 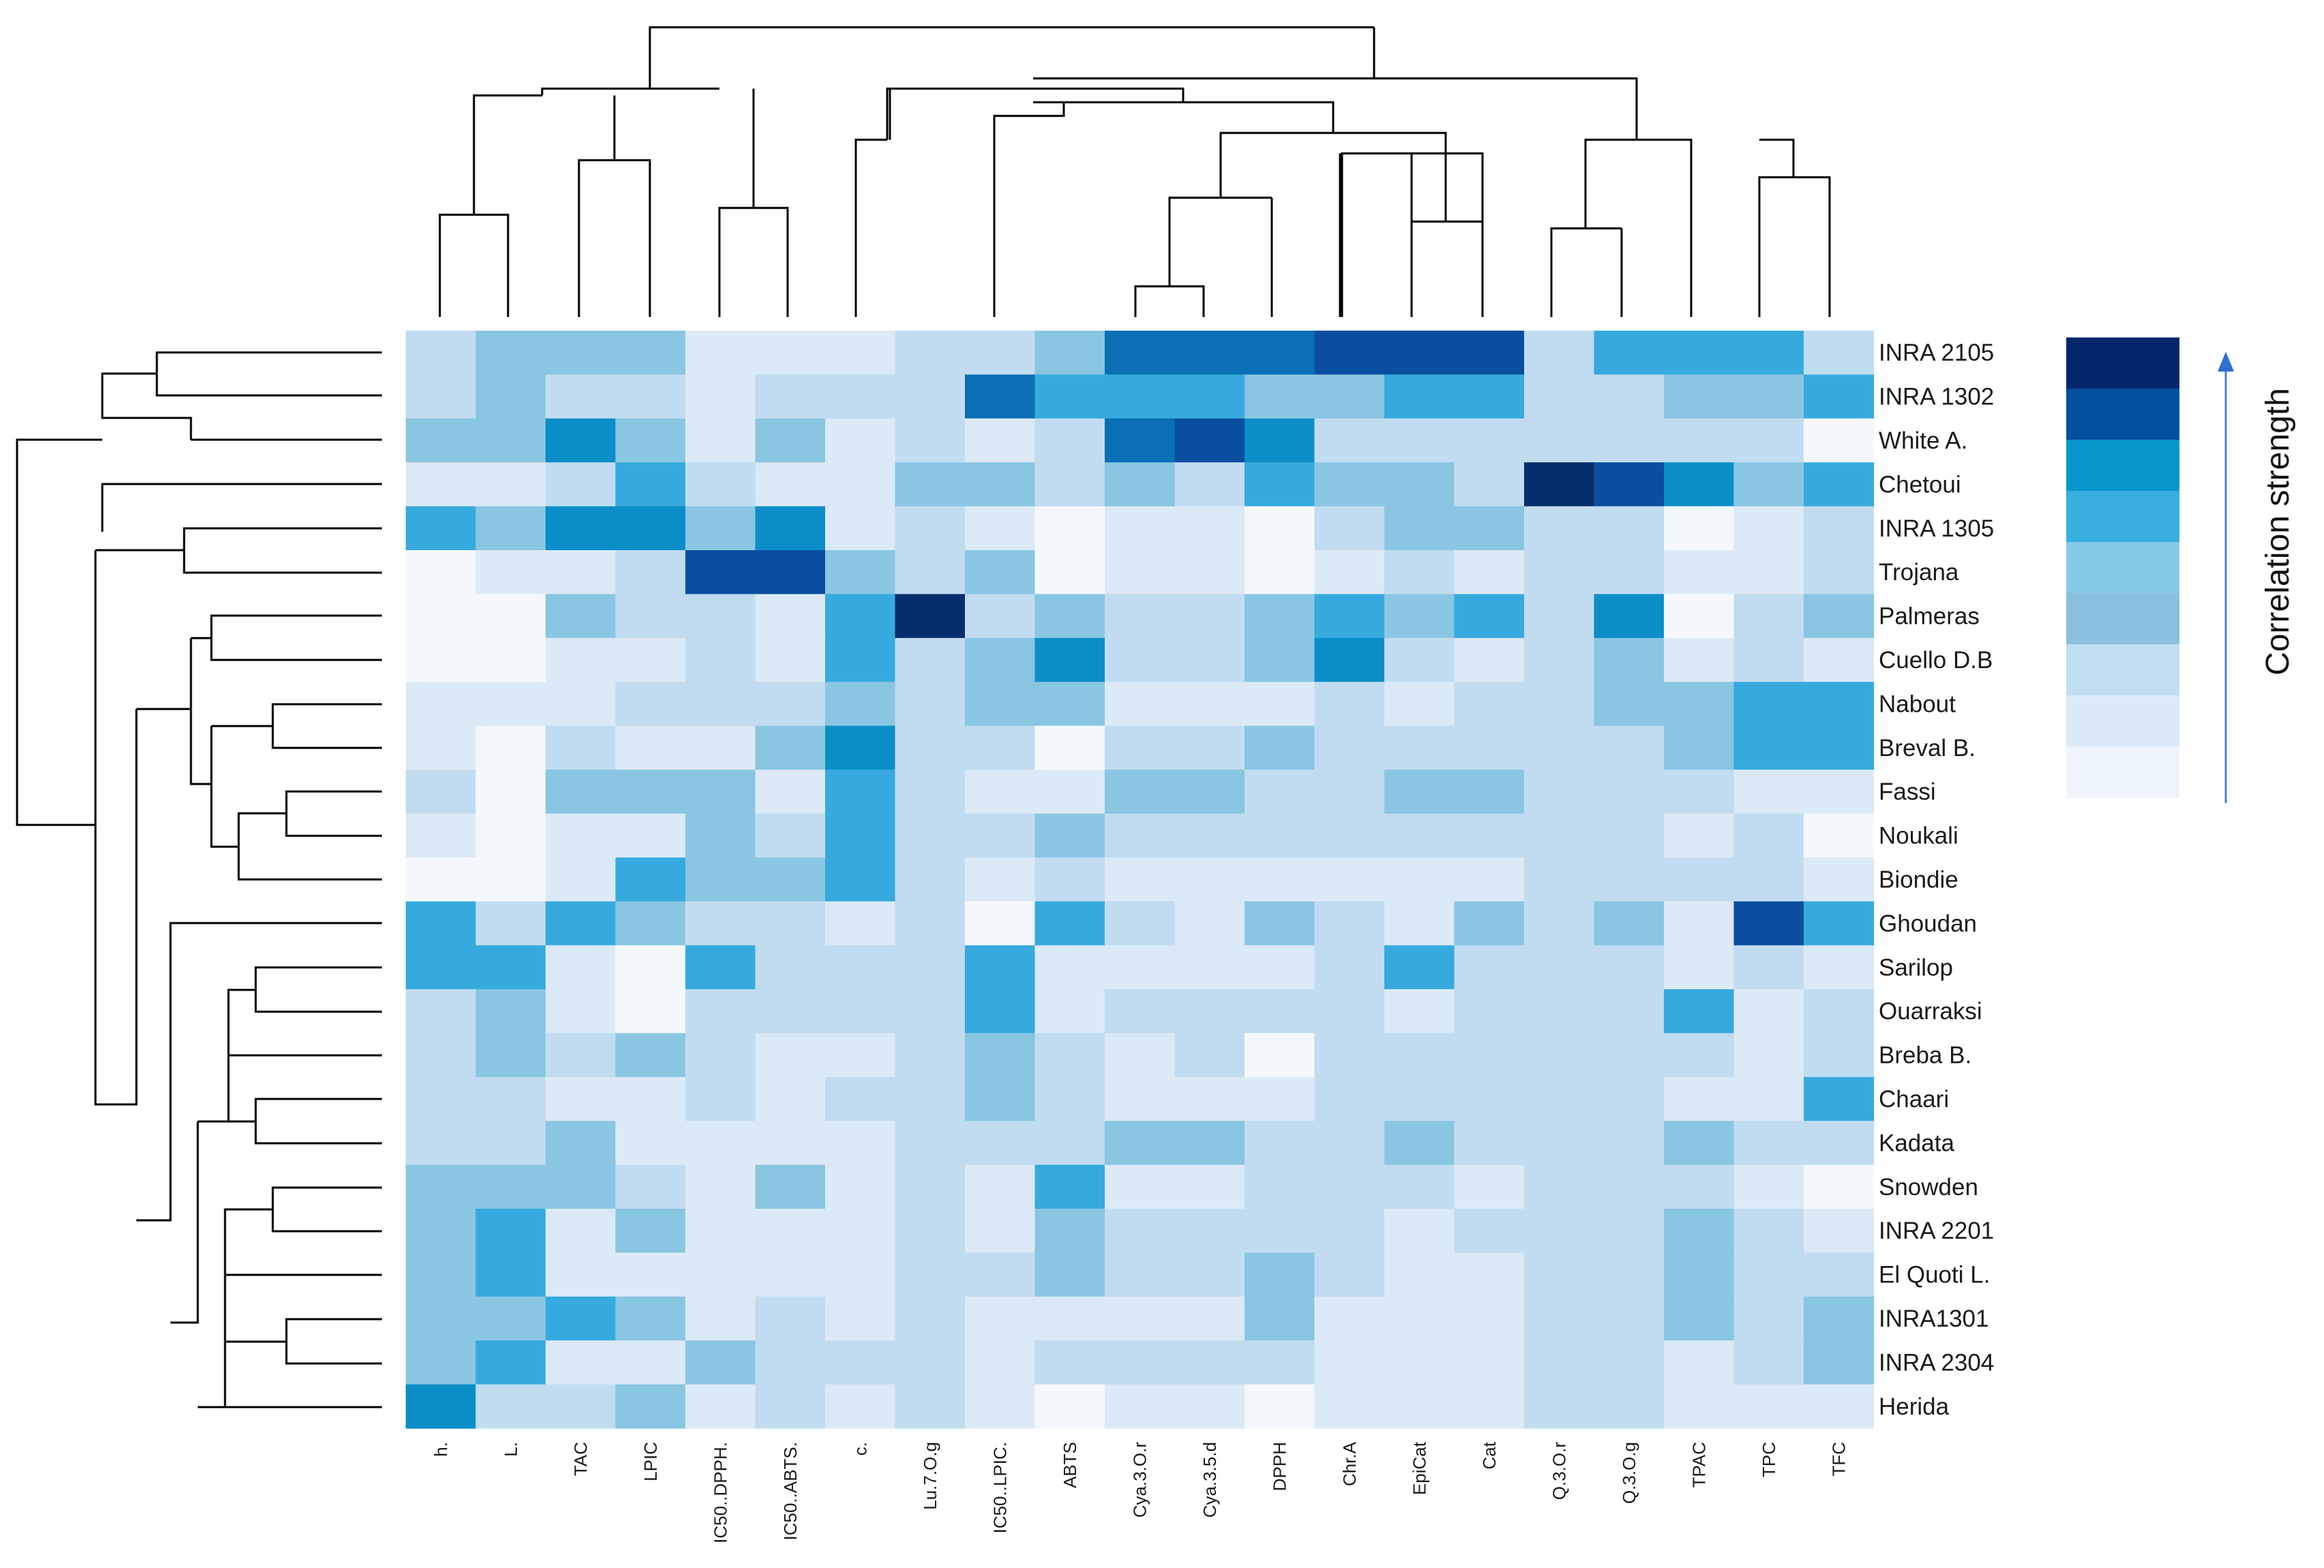 I want to click on column-dendrogram, so click(x=1134, y=171).